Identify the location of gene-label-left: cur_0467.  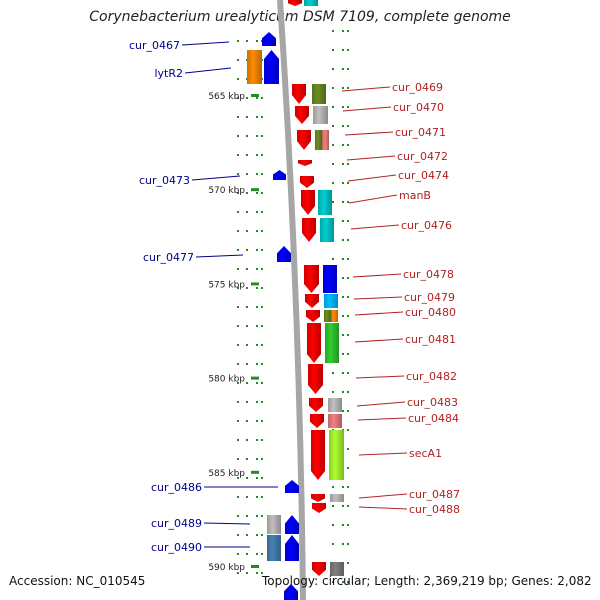
(154, 45).